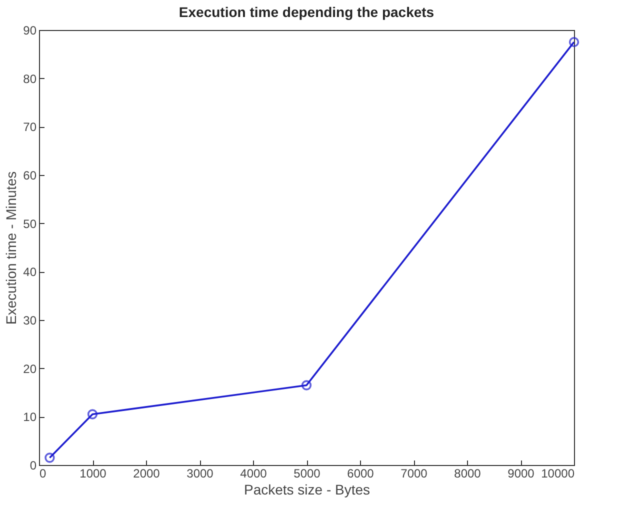  What do you see at coordinates (30, 417) in the screenshot?
I see `y-tick-label: 10` at bounding box center [30, 417].